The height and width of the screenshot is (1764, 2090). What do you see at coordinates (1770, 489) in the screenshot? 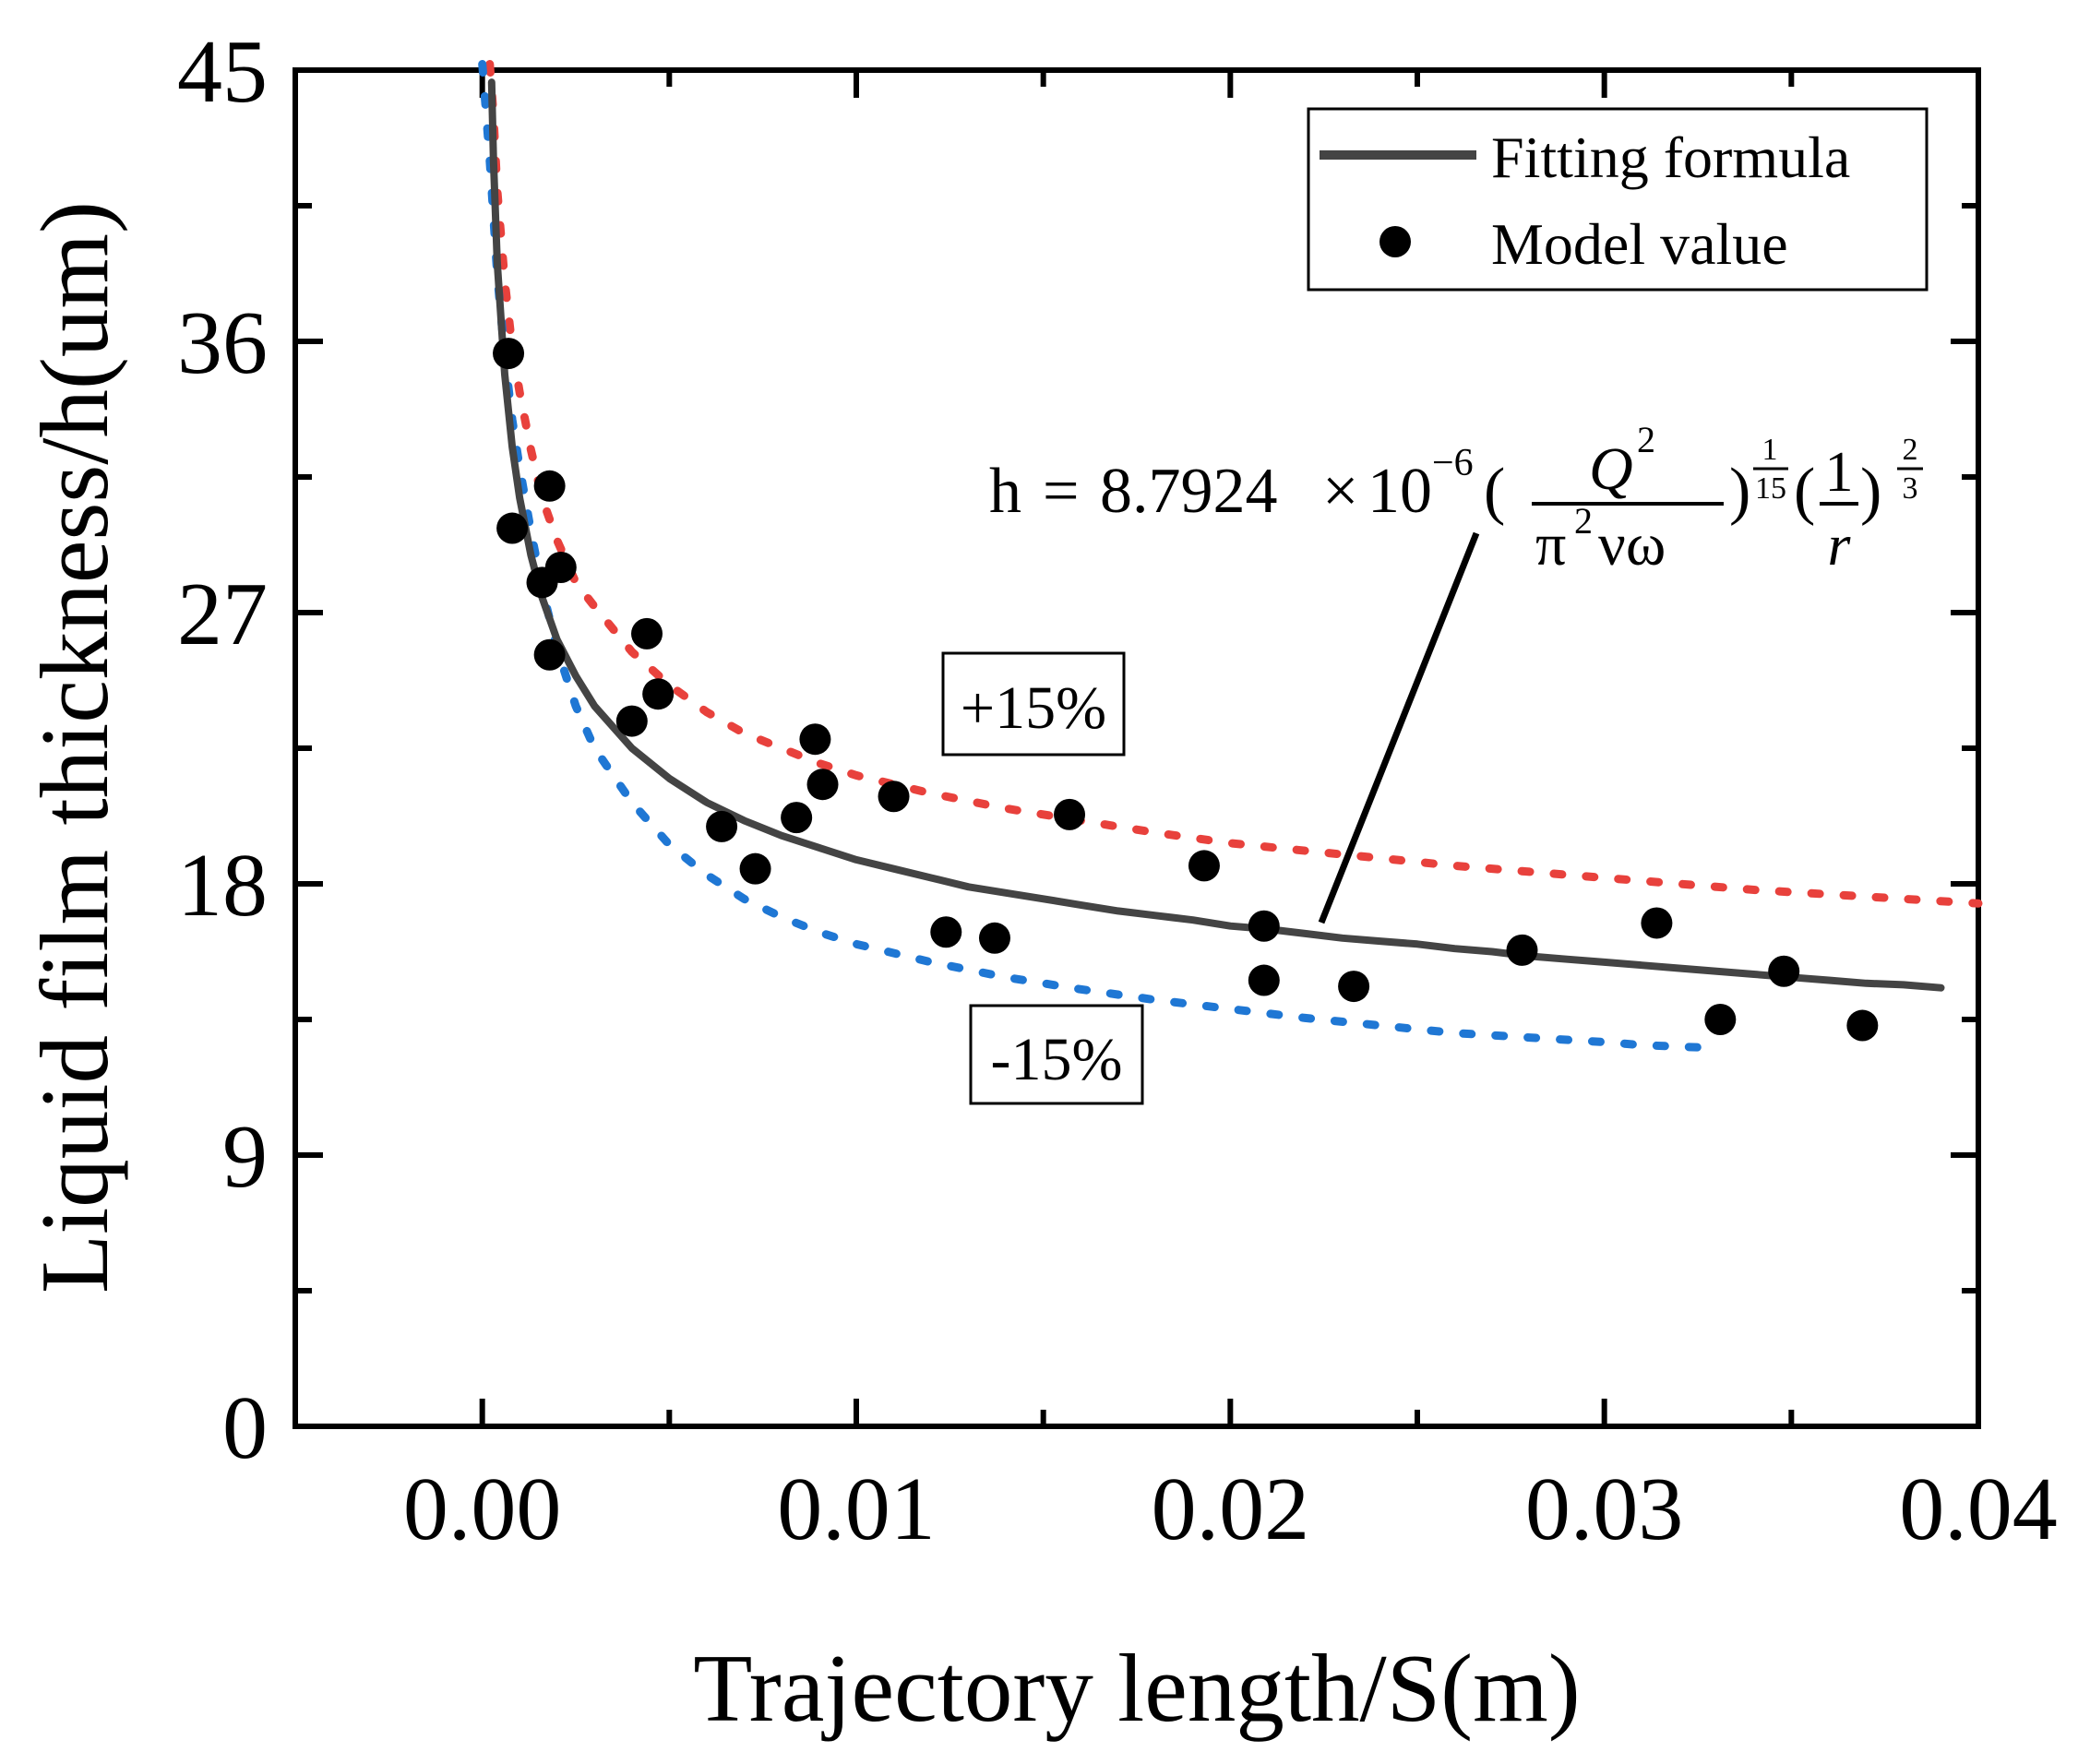
I see `formula-pow1-den: 15` at bounding box center [1770, 489].